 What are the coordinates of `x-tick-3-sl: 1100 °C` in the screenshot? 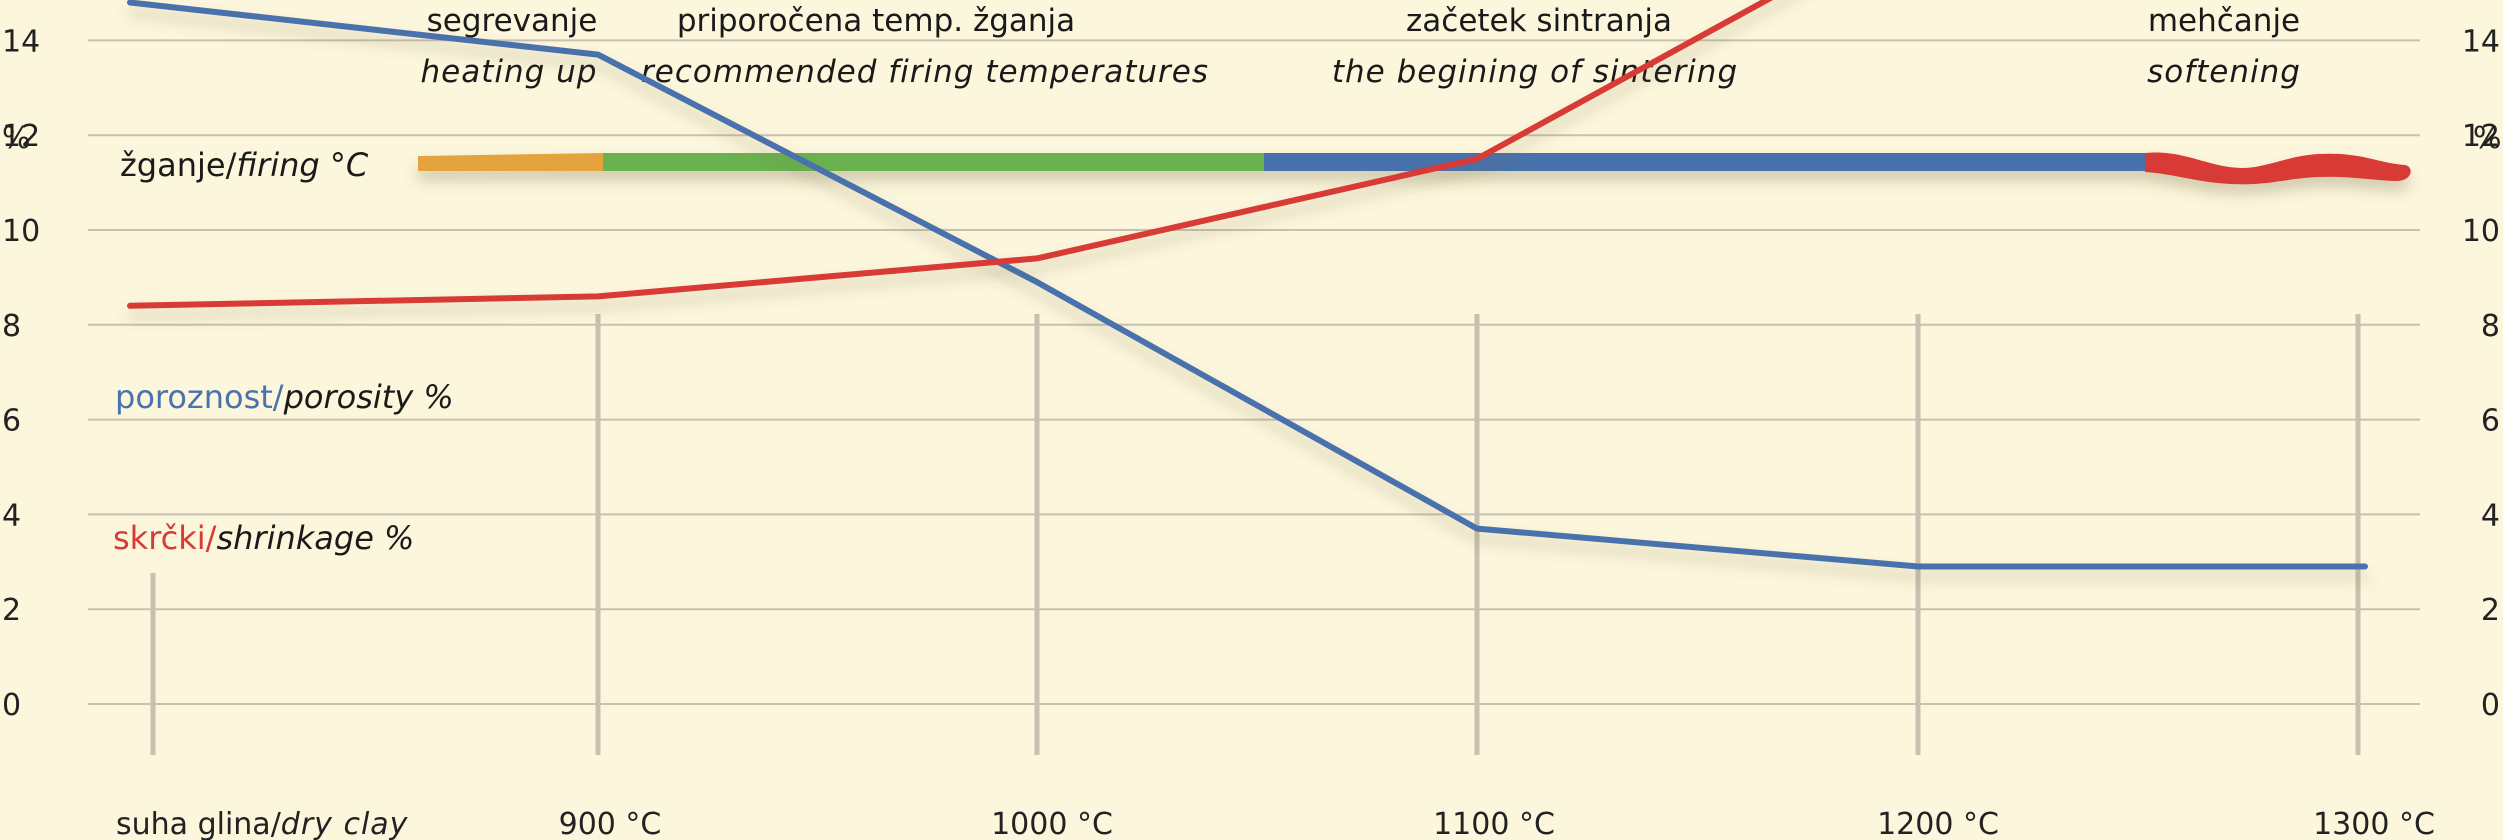 It's located at (1494, 823).